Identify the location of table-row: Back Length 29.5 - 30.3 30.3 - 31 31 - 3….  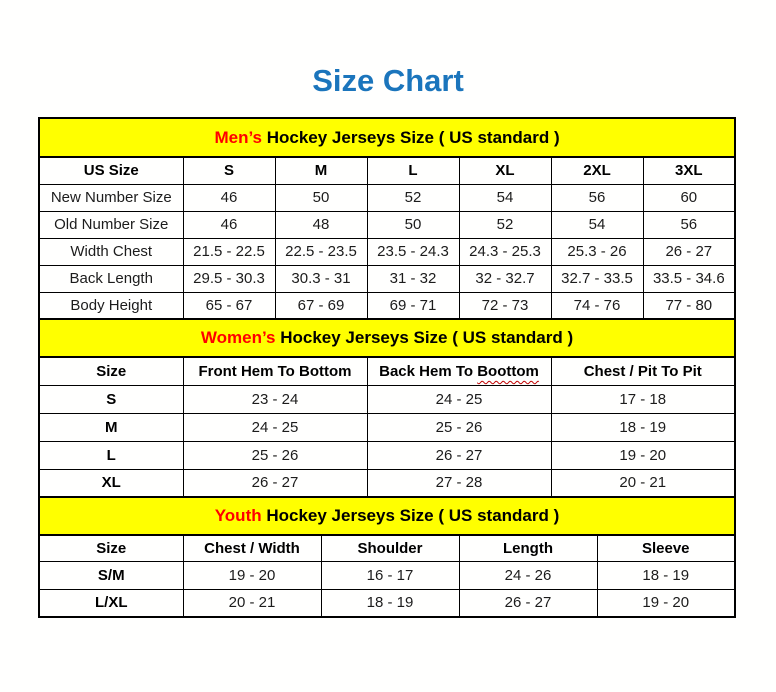
(387, 278).